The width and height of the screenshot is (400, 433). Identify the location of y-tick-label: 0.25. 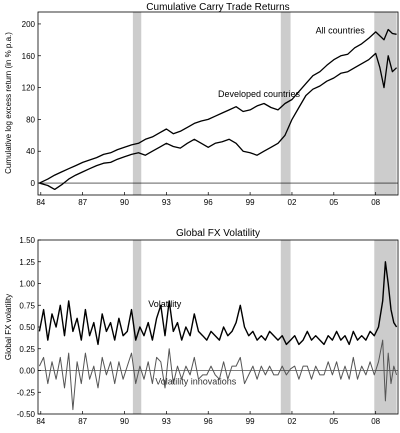
(27, 349).